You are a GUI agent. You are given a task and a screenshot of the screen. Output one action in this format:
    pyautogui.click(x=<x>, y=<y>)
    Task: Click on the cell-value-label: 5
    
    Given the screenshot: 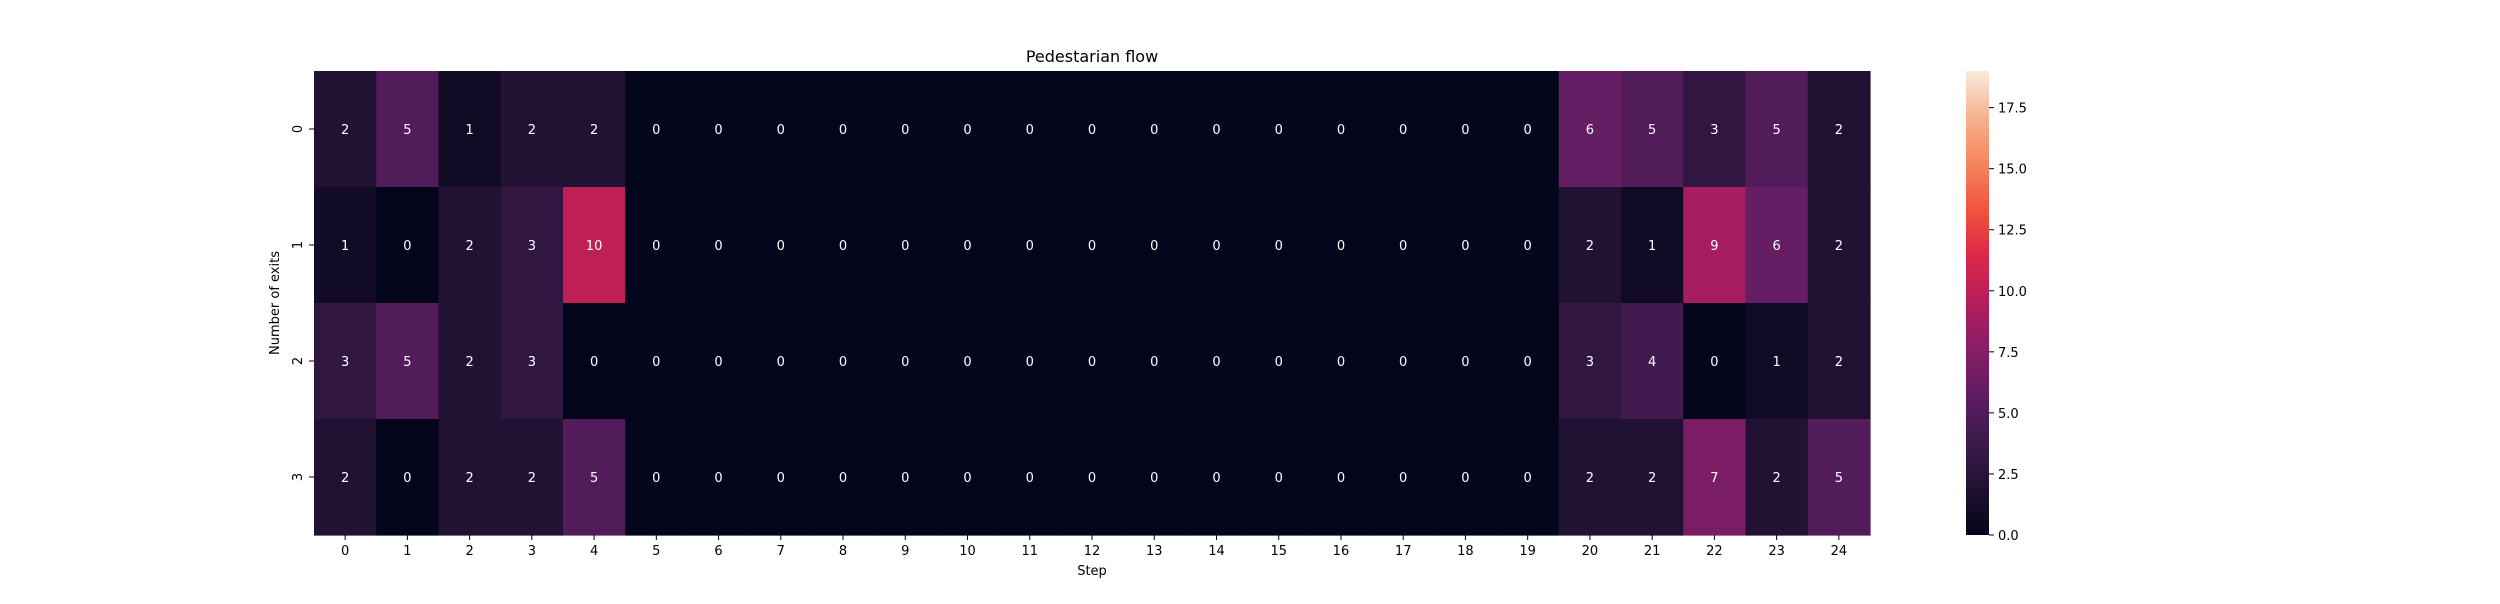 What is the action you would take?
    pyautogui.click(x=407, y=362)
    